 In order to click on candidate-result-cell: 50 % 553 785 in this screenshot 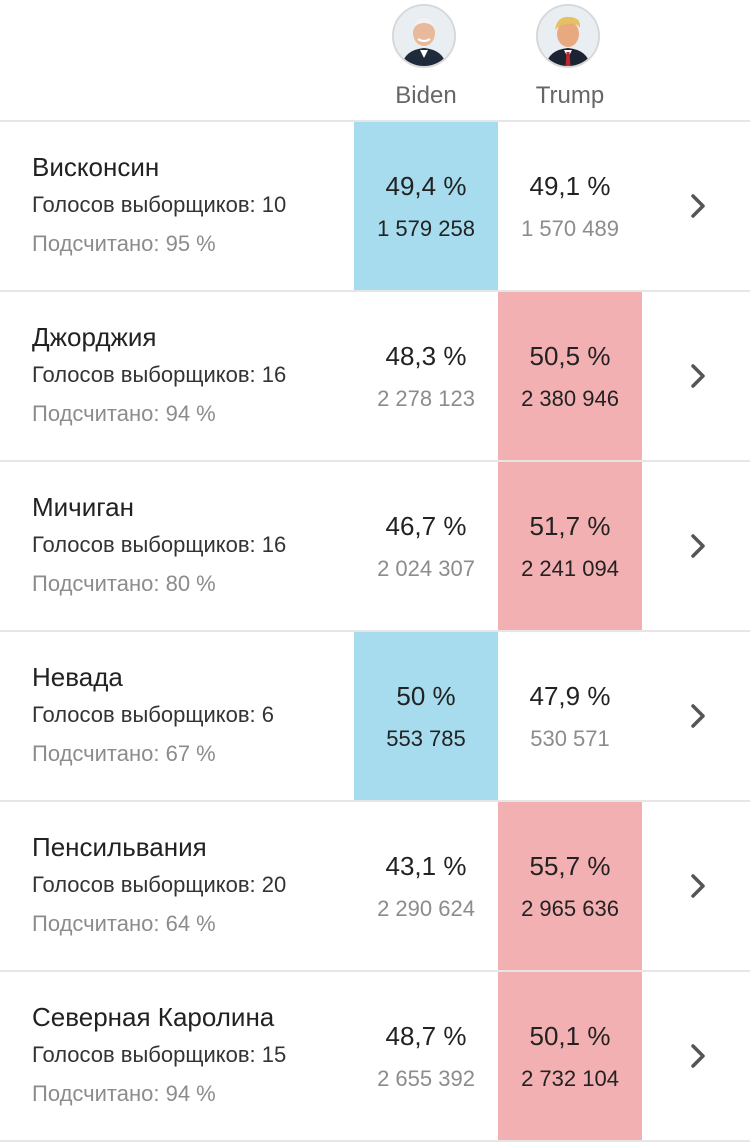, I will do `click(426, 716)`.